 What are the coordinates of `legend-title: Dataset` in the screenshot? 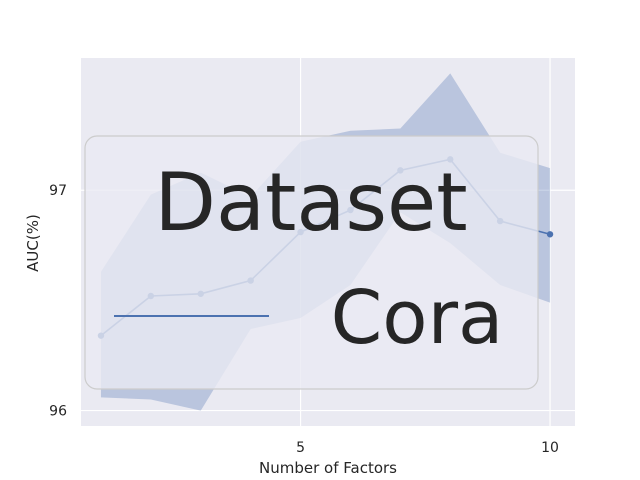 It's located at (310, 202).